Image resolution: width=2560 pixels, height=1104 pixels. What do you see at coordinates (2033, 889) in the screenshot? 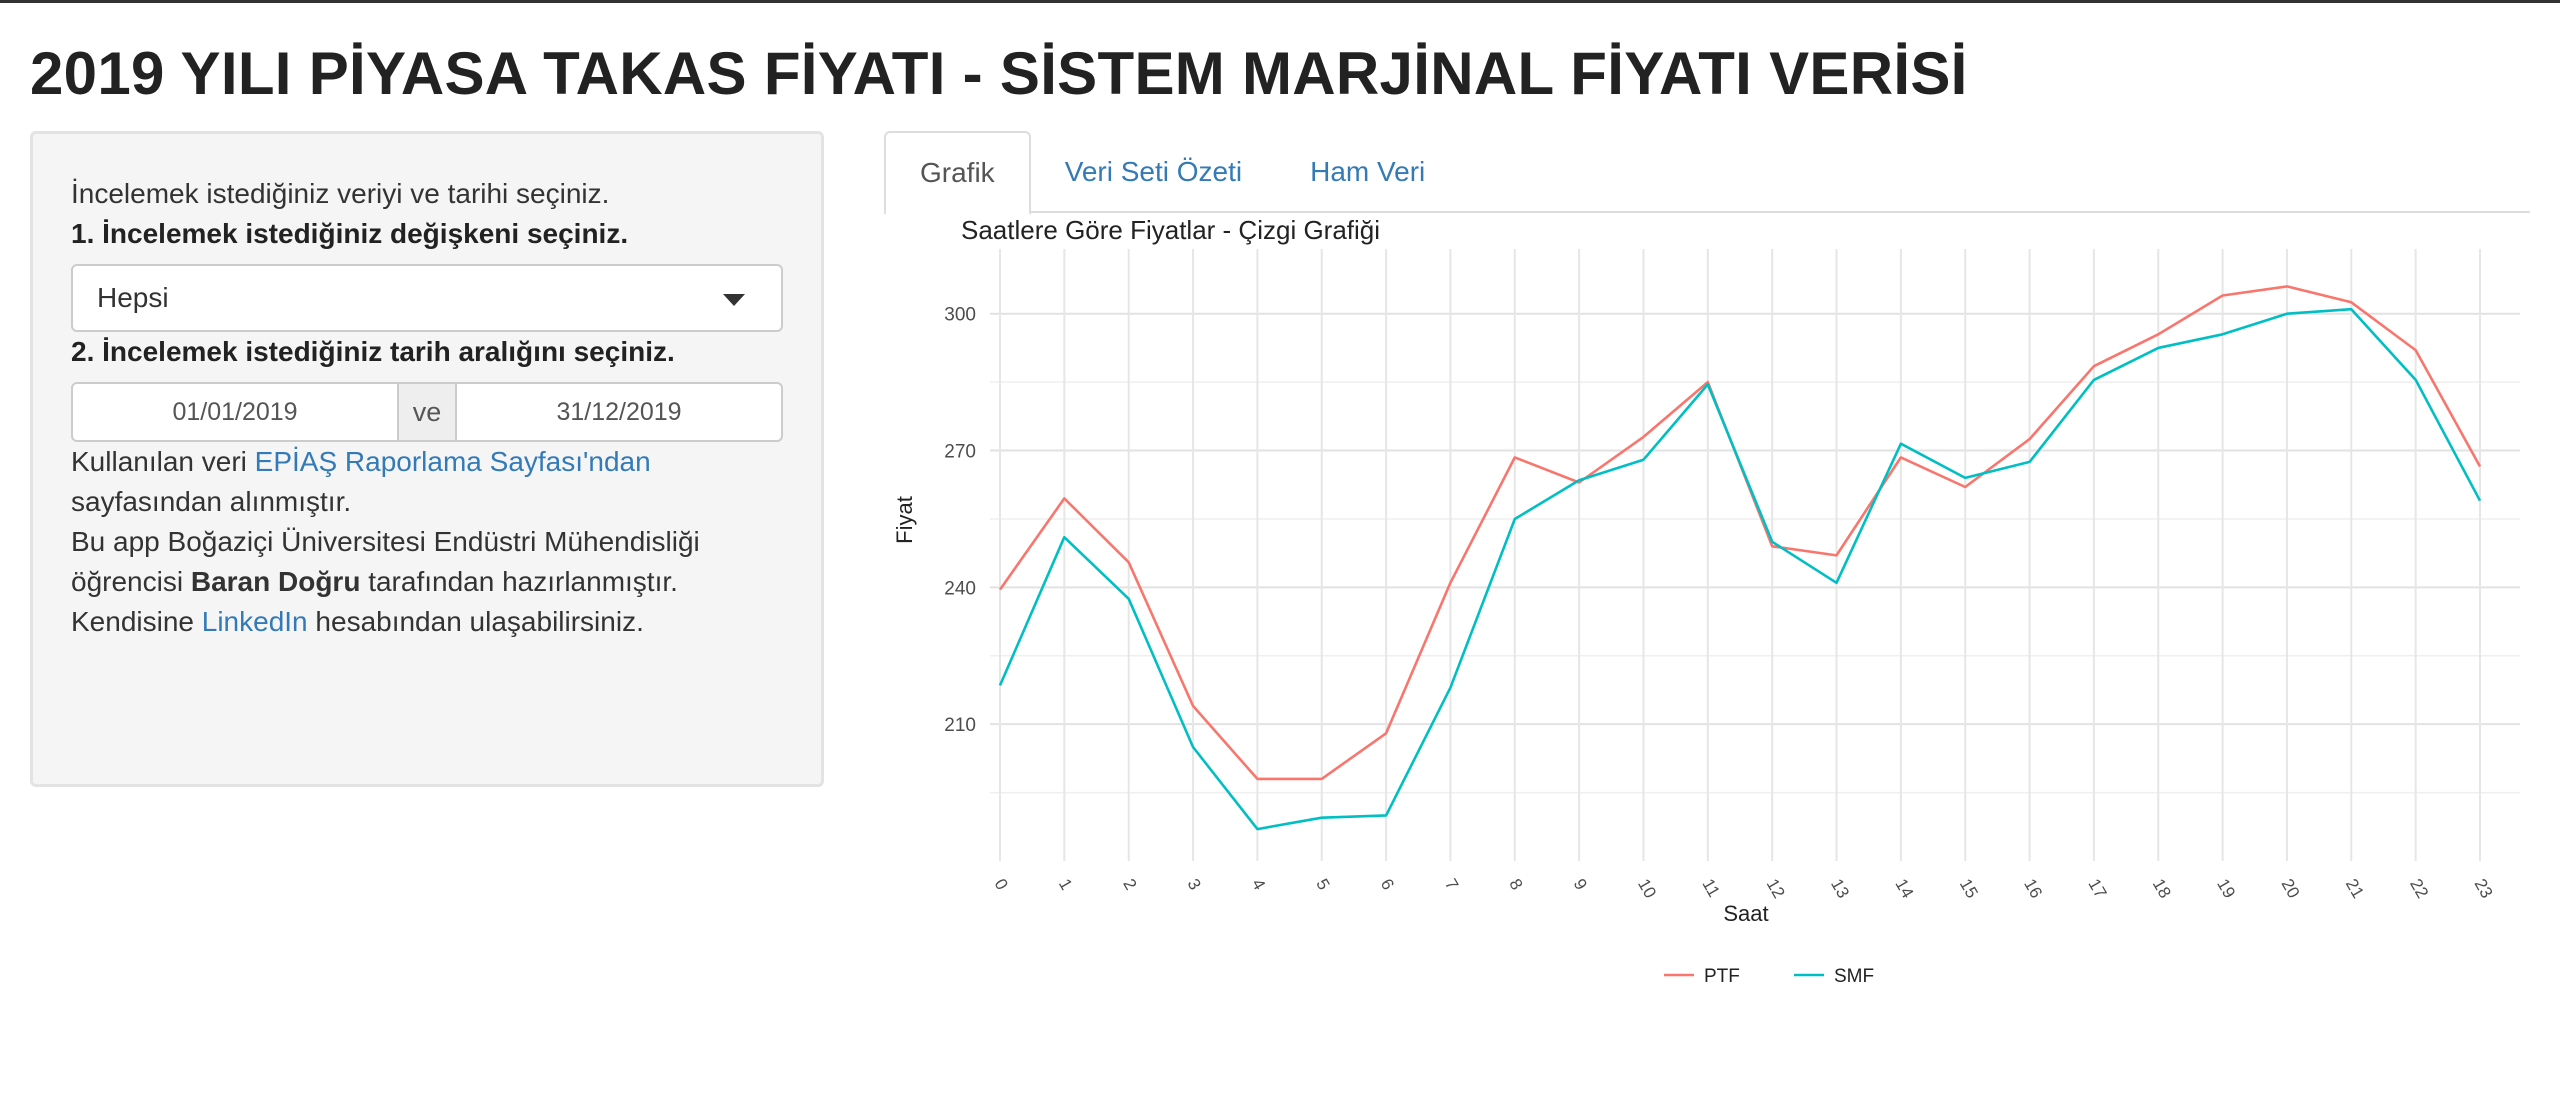
I see `x-tick-label: 16` at bounding box center [2033, 889].